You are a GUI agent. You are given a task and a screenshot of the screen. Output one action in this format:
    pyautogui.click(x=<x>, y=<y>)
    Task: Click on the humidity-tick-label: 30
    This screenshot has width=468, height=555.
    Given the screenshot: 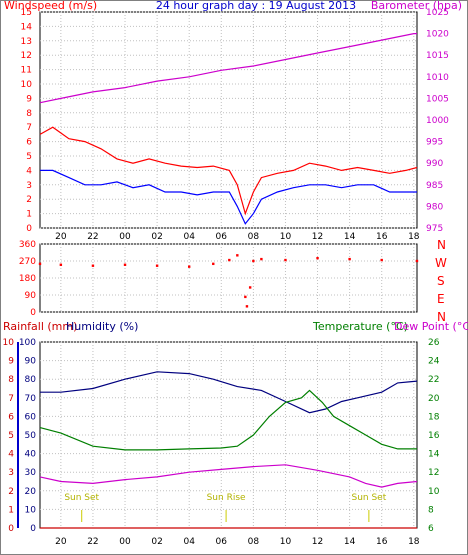 What is the action you would take?
    pyautogui.click(x=31, y=473)
    